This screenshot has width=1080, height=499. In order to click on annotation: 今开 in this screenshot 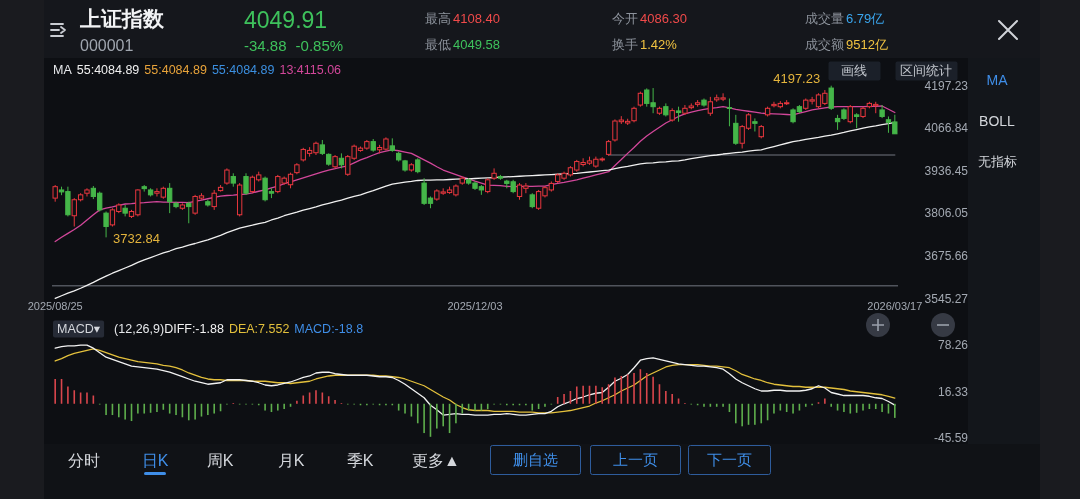, I will do `click(625, 18)`.